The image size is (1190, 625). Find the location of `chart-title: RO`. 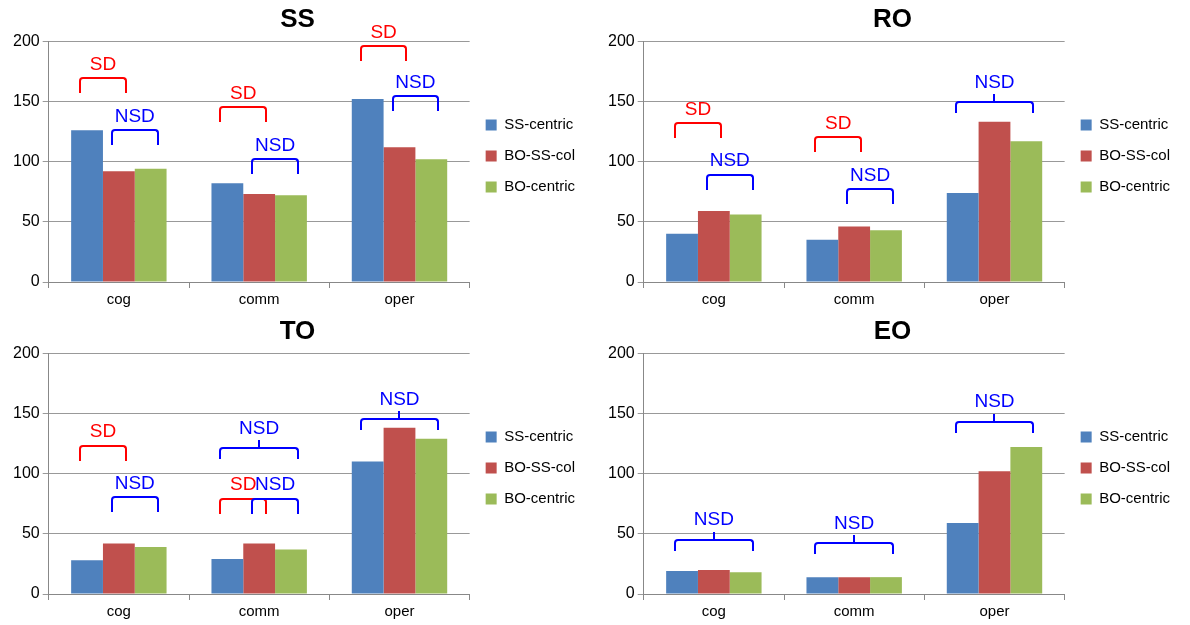

chart-title: RO is located at coordinates (892, 17).